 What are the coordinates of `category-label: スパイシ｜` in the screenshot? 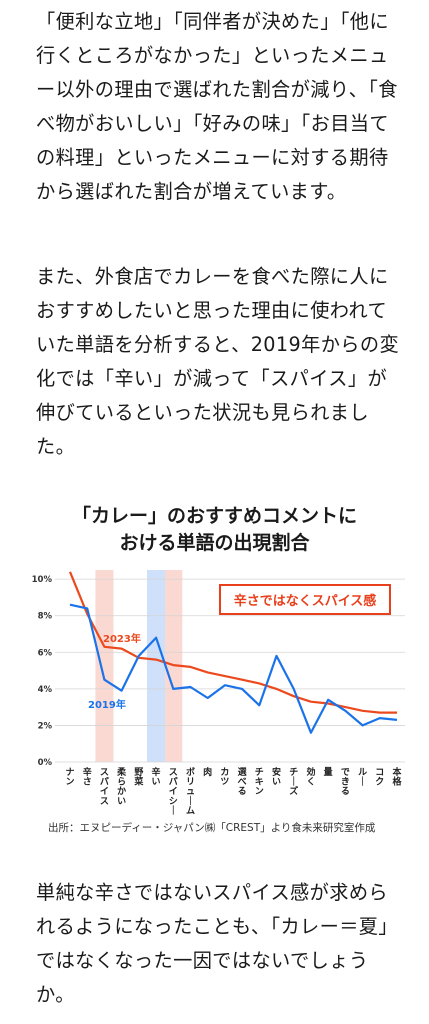 It's located at (173, 791).